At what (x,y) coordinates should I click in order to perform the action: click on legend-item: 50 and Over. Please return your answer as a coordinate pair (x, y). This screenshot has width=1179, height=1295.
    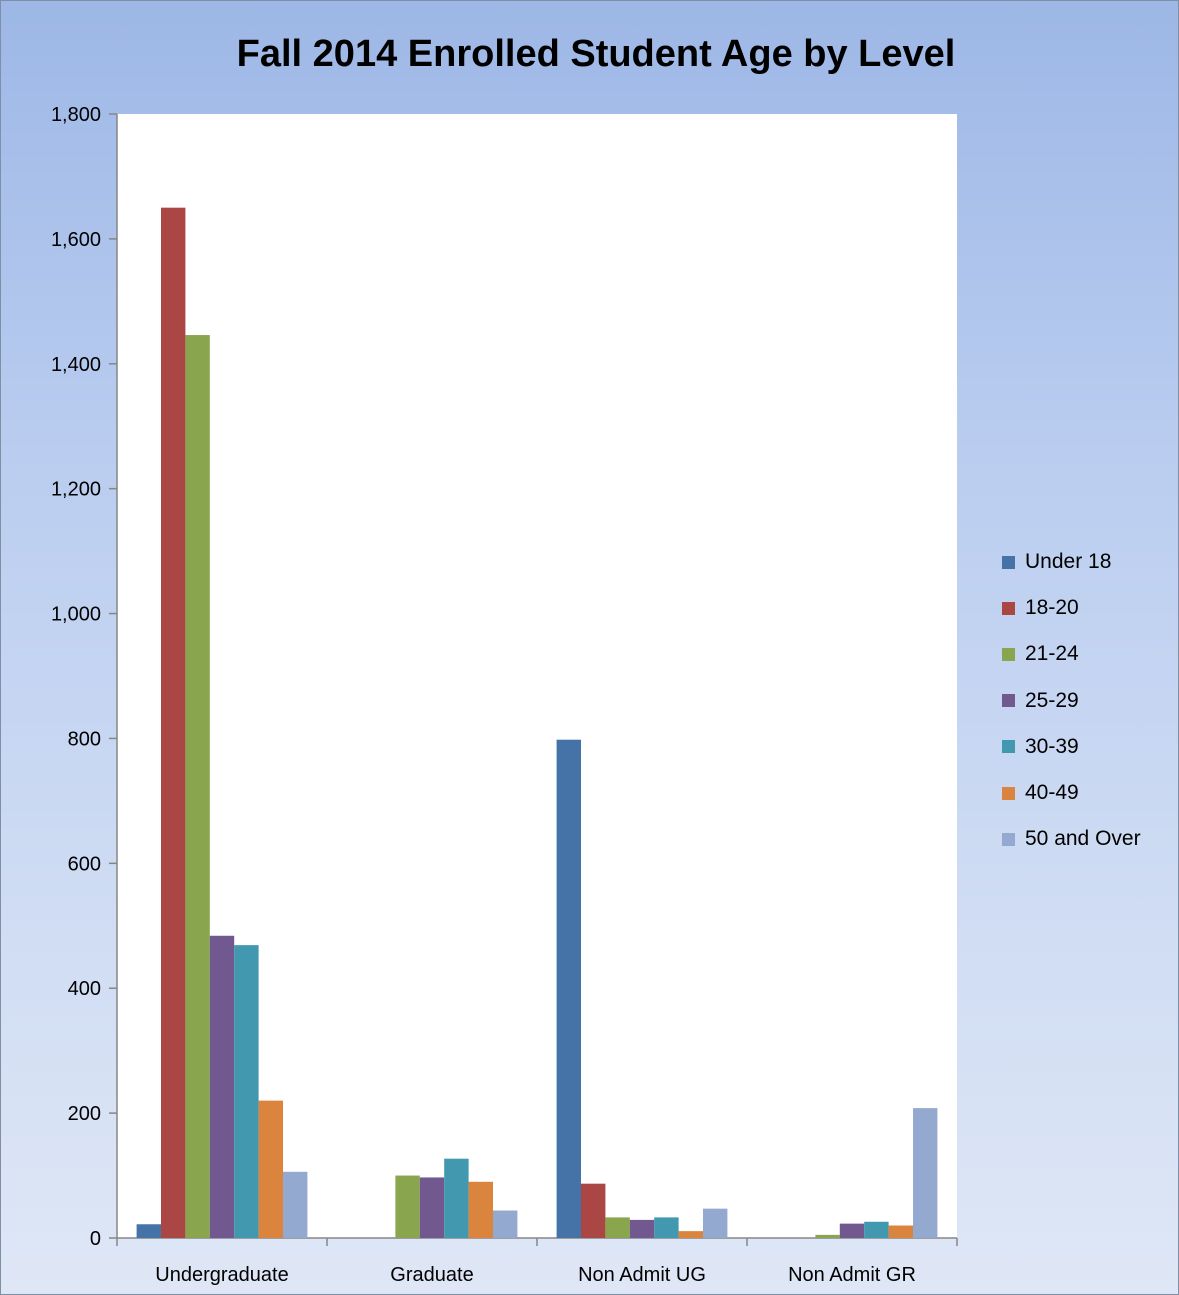
    Looking at the image, I should click on (1089, 839).